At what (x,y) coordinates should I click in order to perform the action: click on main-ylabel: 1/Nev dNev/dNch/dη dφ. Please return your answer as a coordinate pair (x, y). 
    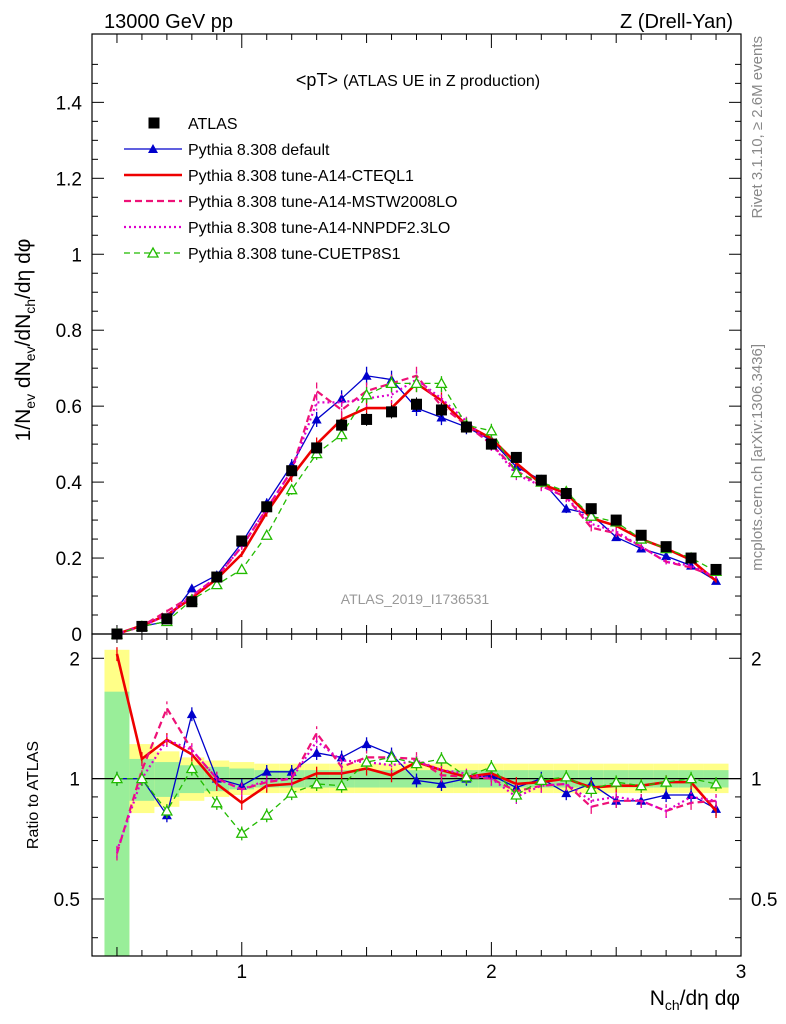
    Looking at the image, I should click on (25, 340).